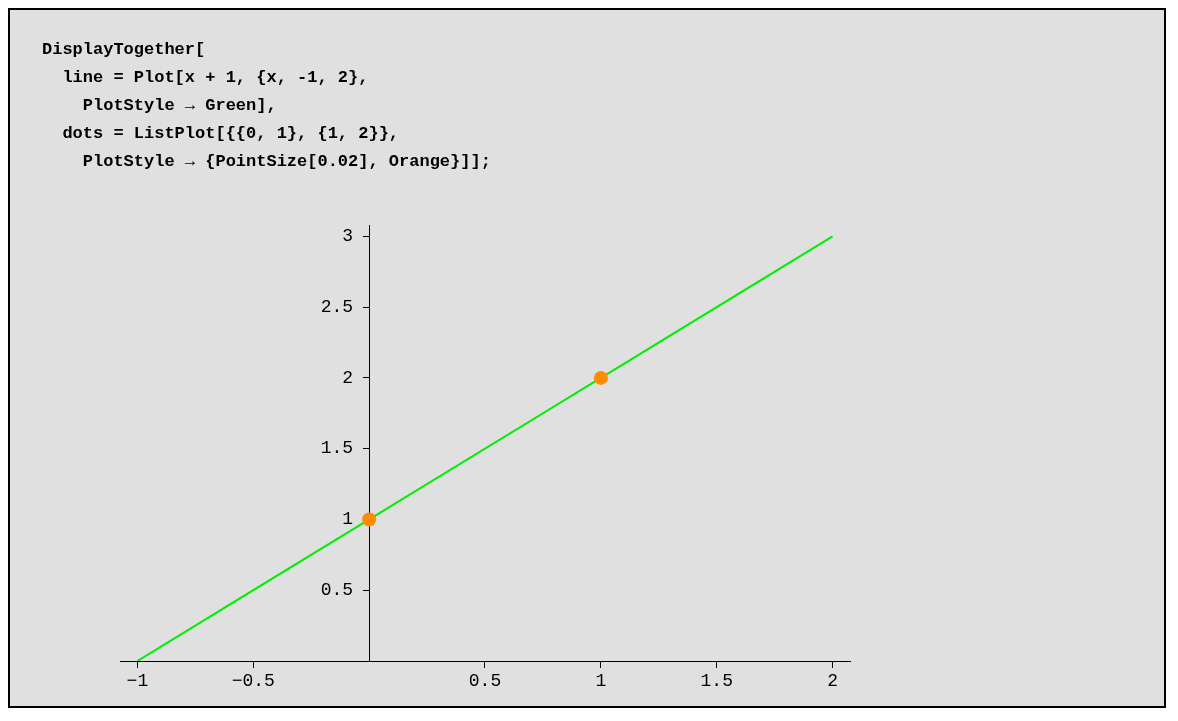 The image size is (1178, 721). I want to click on text: dots = ListPlot[{{0, 1}, {1, 2}},, so click(231, 134).